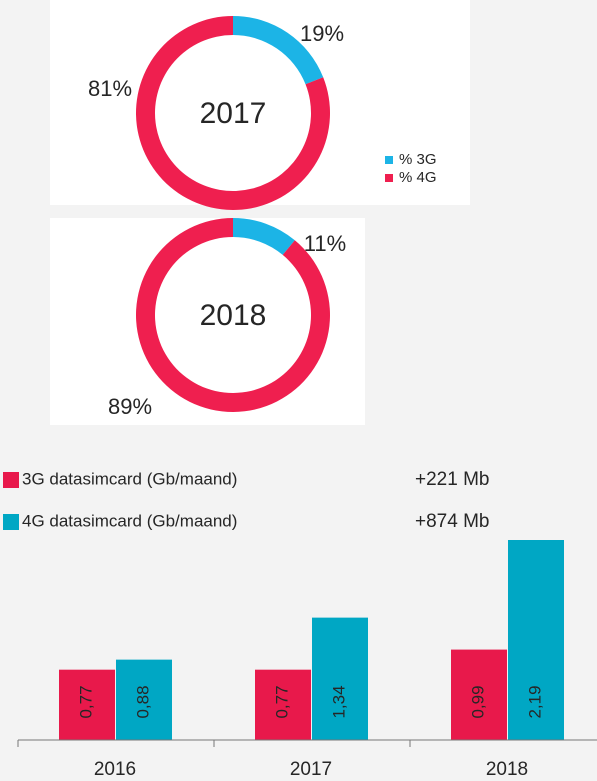  What do you see at coordinates (311, 769) in the screenshot?
I see `x-tick-label: 2017` at bounding box center [311, 769].